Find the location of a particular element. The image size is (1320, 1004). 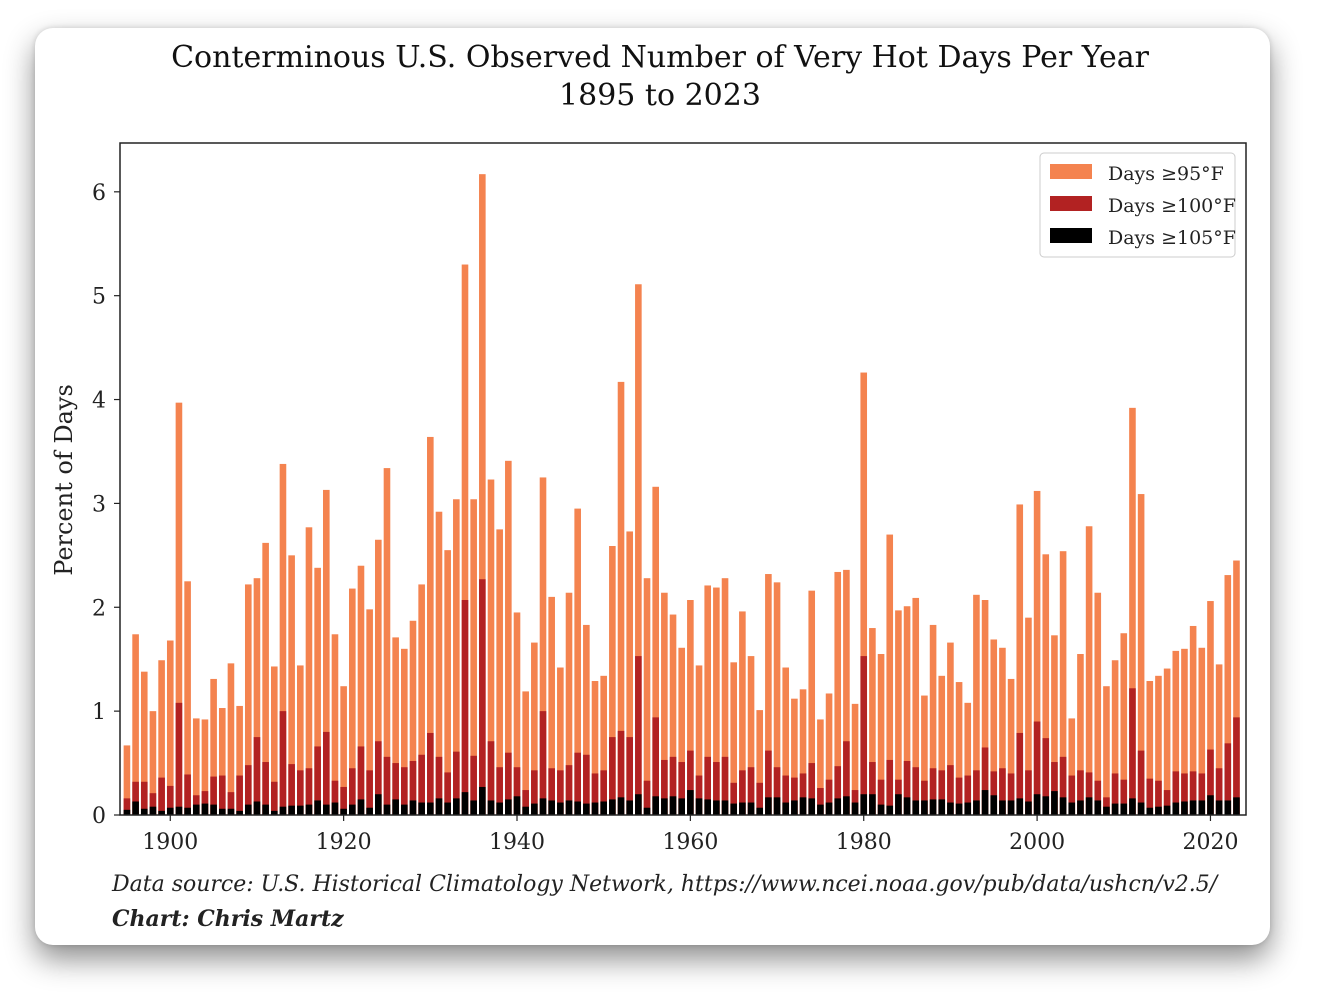

bar-100f-1966 is located at coordinates (742, 792).